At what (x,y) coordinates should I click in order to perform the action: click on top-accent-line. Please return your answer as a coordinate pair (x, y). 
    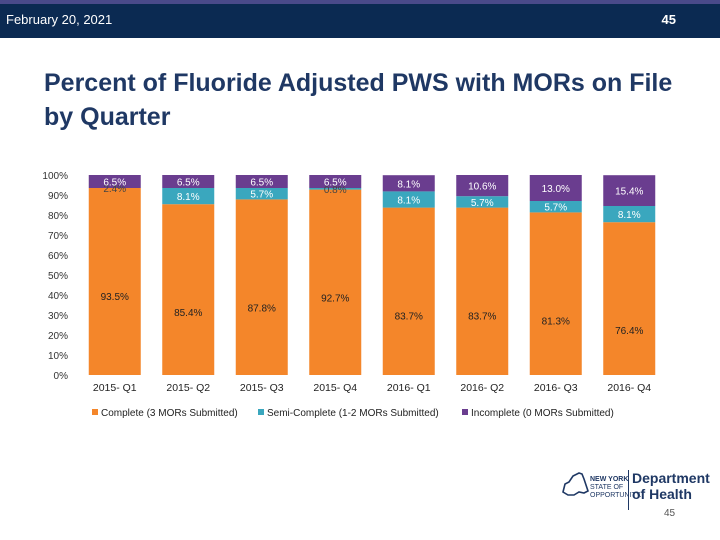
    Looking at the image, I should click on (360, 2).